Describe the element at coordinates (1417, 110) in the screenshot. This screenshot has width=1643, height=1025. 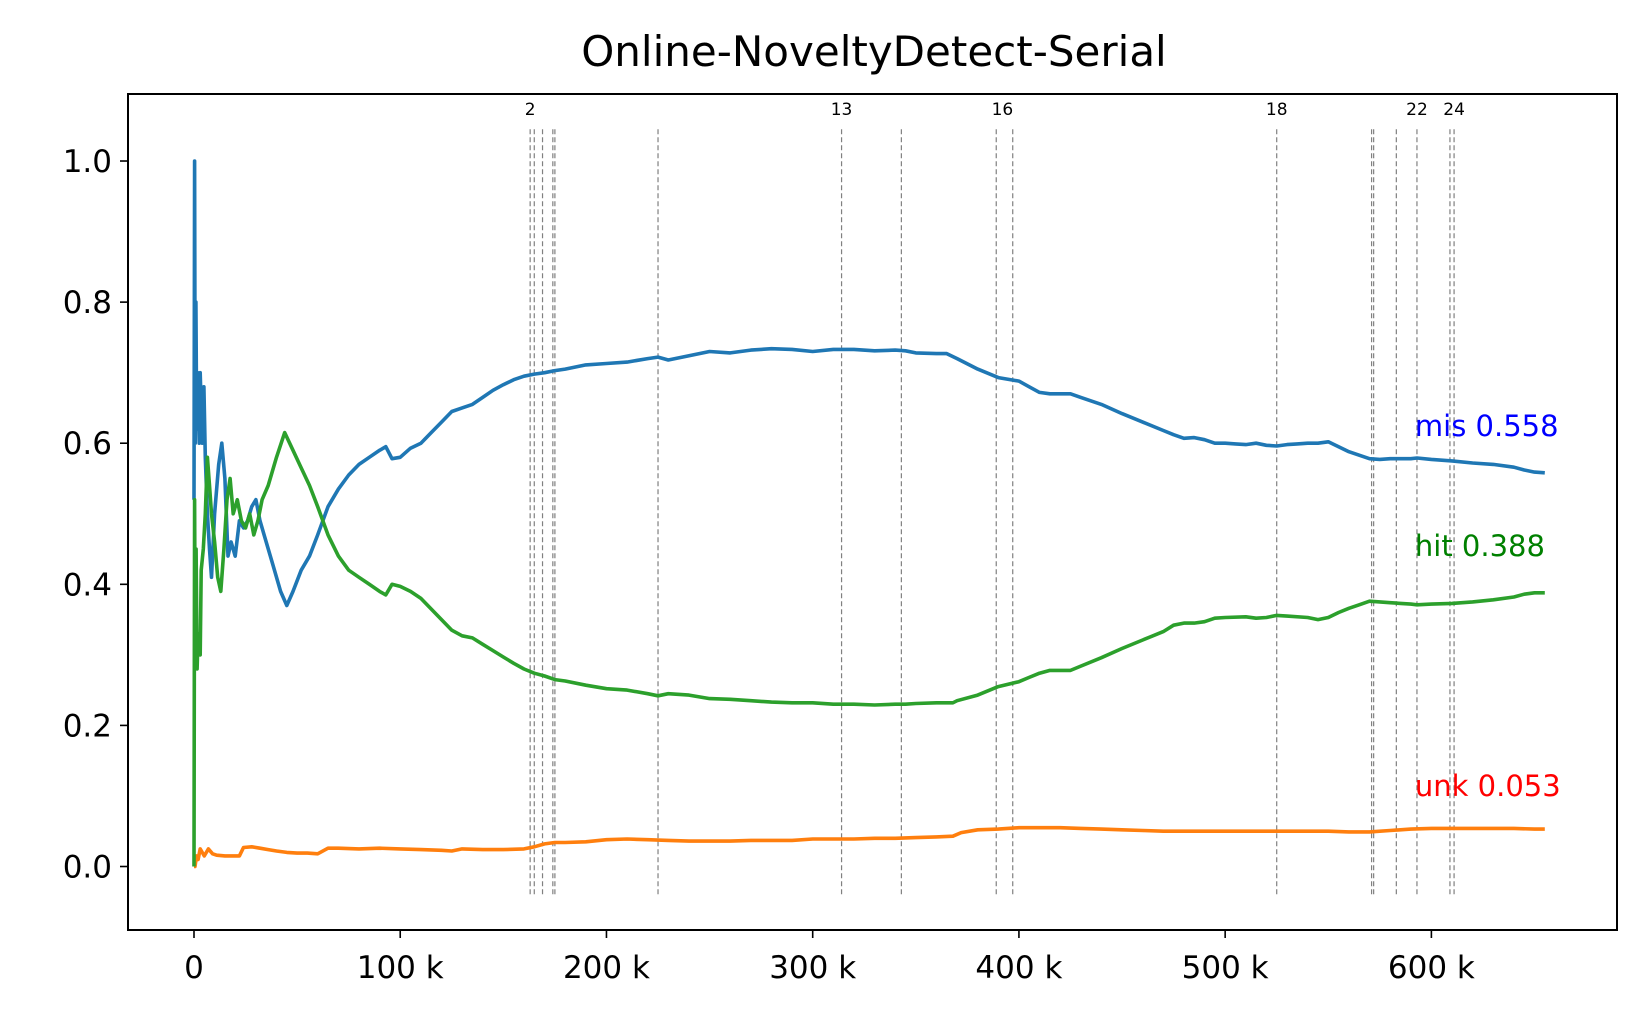
I see `marker-label-22: 22` at that location.